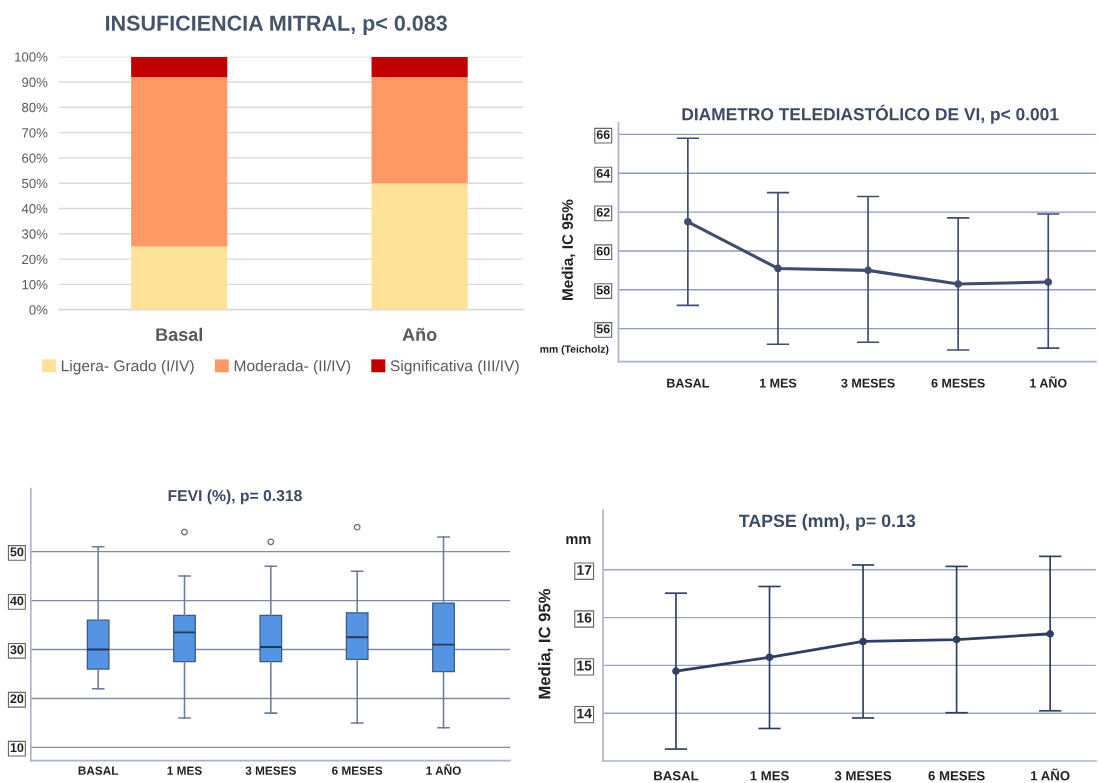  I want to click on y-tick-label: 58, so click(603, 290).